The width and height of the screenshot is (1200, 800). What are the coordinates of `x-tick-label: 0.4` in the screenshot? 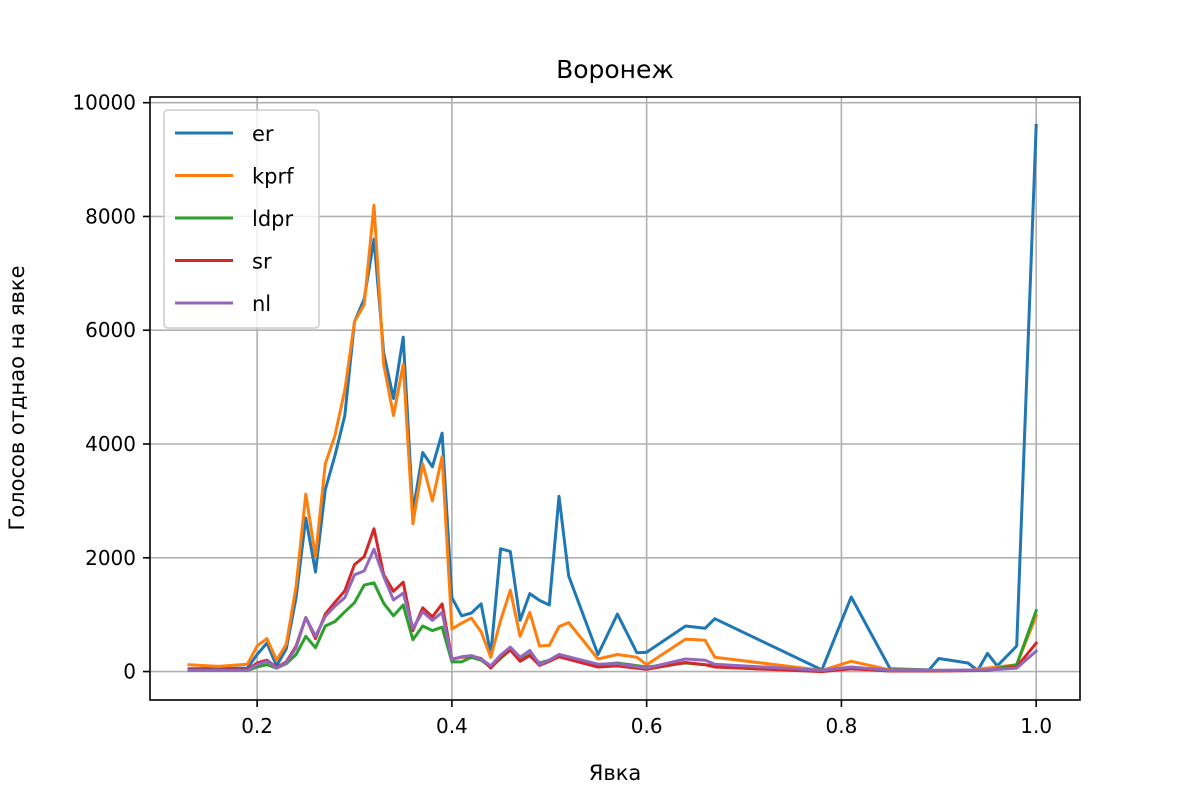 It's located at (452, 726).